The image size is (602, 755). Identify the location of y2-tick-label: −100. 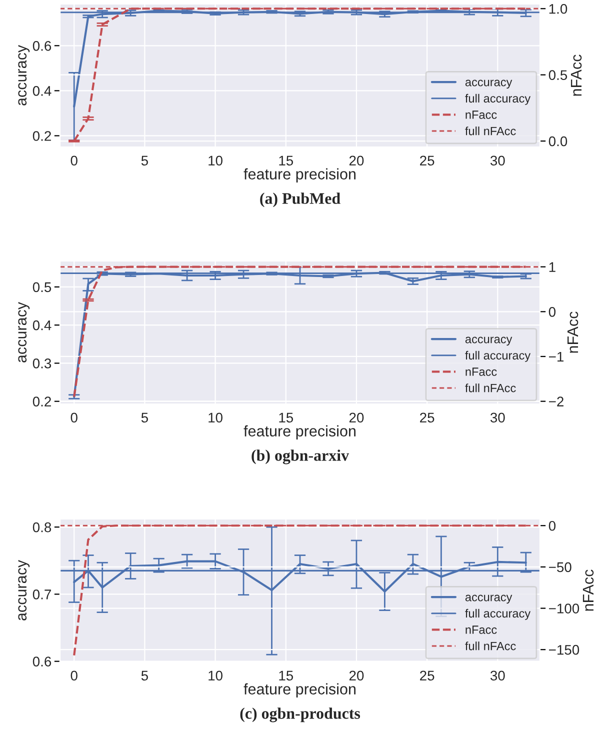
(564, 609).